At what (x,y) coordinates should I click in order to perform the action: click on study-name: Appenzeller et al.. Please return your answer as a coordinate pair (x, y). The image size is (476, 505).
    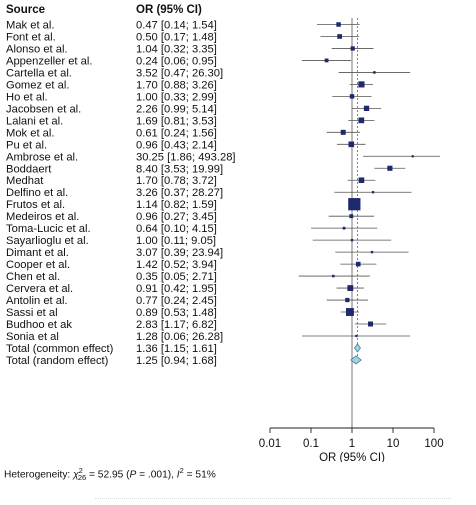
    Looking at the image, I should click on (49, 61).